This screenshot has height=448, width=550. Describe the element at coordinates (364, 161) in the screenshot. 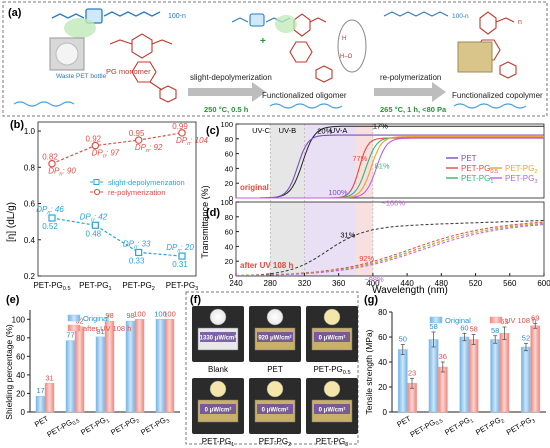

I see `edge-band-c` at that location.